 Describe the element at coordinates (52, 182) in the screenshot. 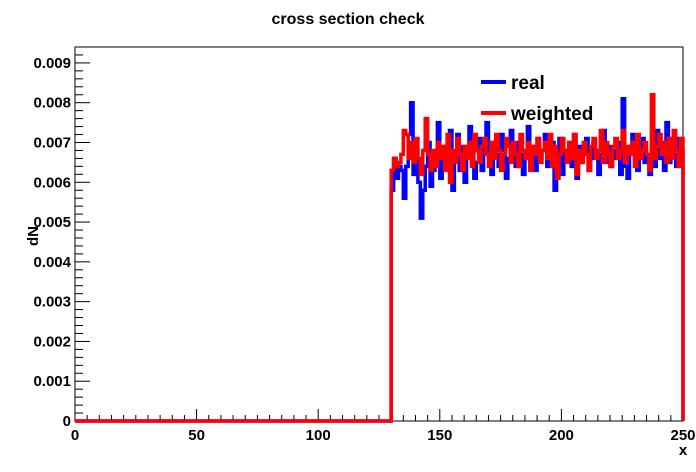

I see `y-tick-label: 0.006` at that location.